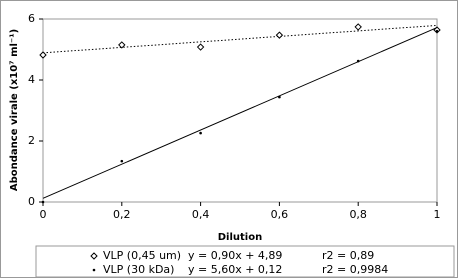 The height and width of the screenshot is (278, 458). Describe the element at coordinates (14, 110) in the screenshot. I see `y-axis-title: Abondance virale (x10⁷ ml⁻¹)` at that location.